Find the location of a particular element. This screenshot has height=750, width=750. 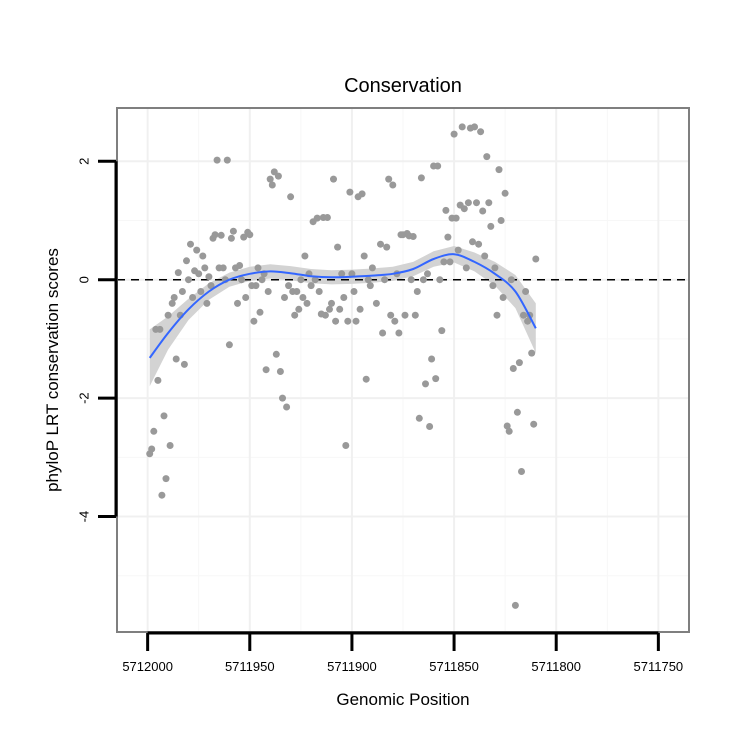

y-tick-label: -4 is located at coordinates (84, 517).